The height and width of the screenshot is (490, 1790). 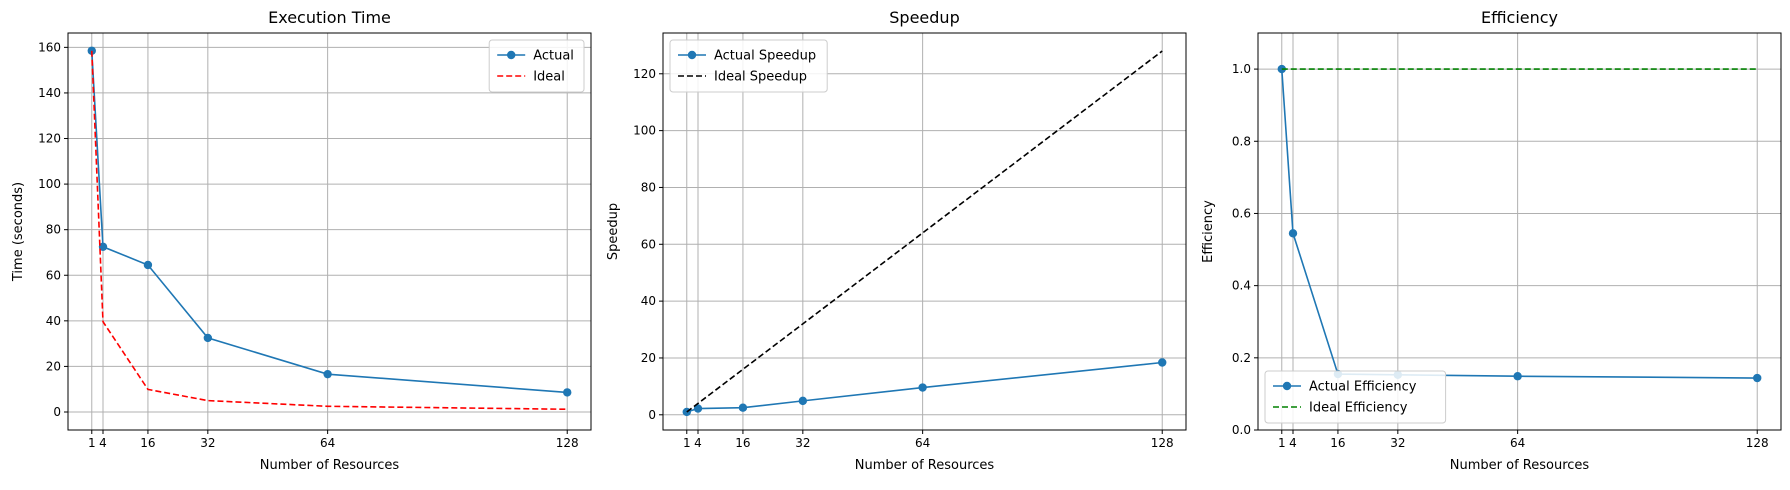 I want to click on y-tick-label: 160, so click(x=49, y=47).